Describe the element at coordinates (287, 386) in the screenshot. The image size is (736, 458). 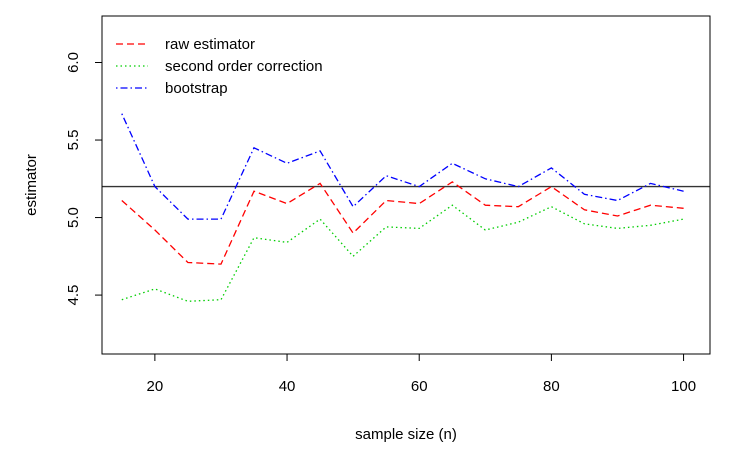
I see `x-tick-label: 40` at that location.